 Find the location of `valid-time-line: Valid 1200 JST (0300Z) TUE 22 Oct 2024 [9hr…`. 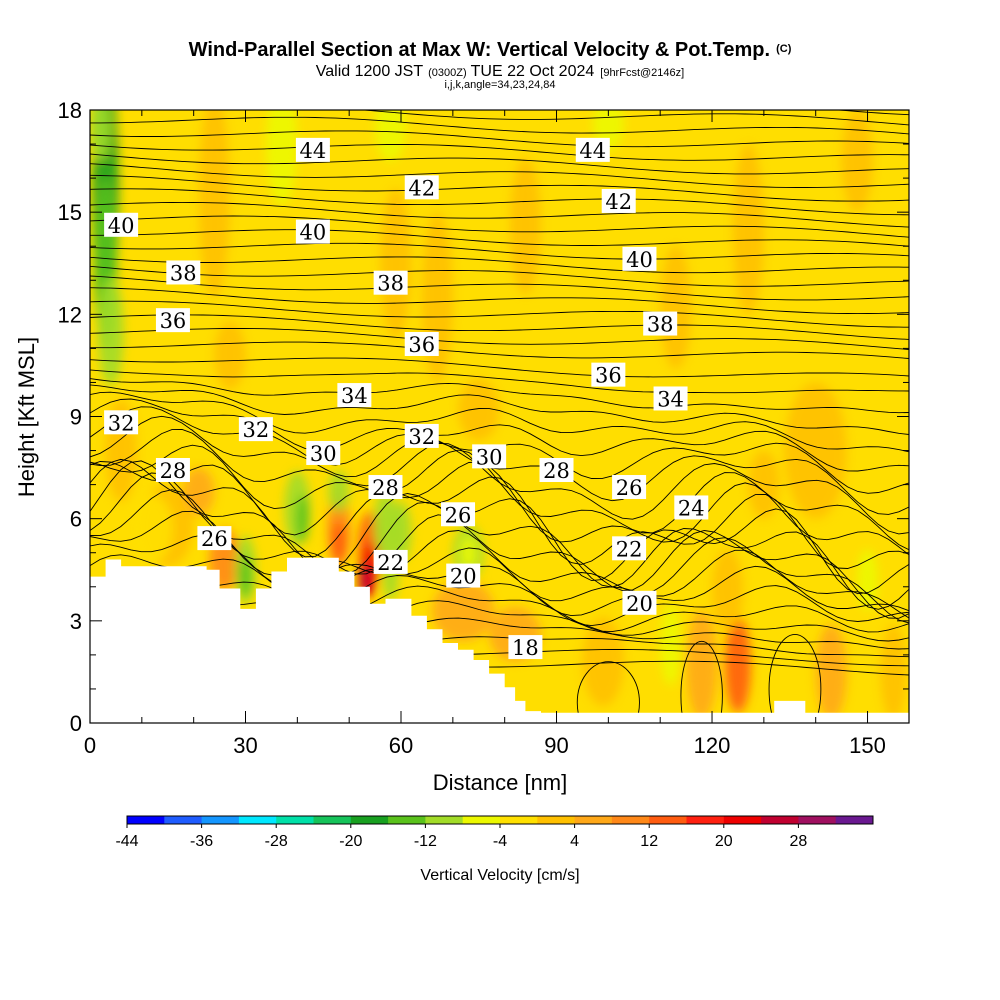

valid-time-line: Valid 1200 JST (0300Z) TUE 22 Oct 2024 [9hr… is located at coordinates (500, 71).